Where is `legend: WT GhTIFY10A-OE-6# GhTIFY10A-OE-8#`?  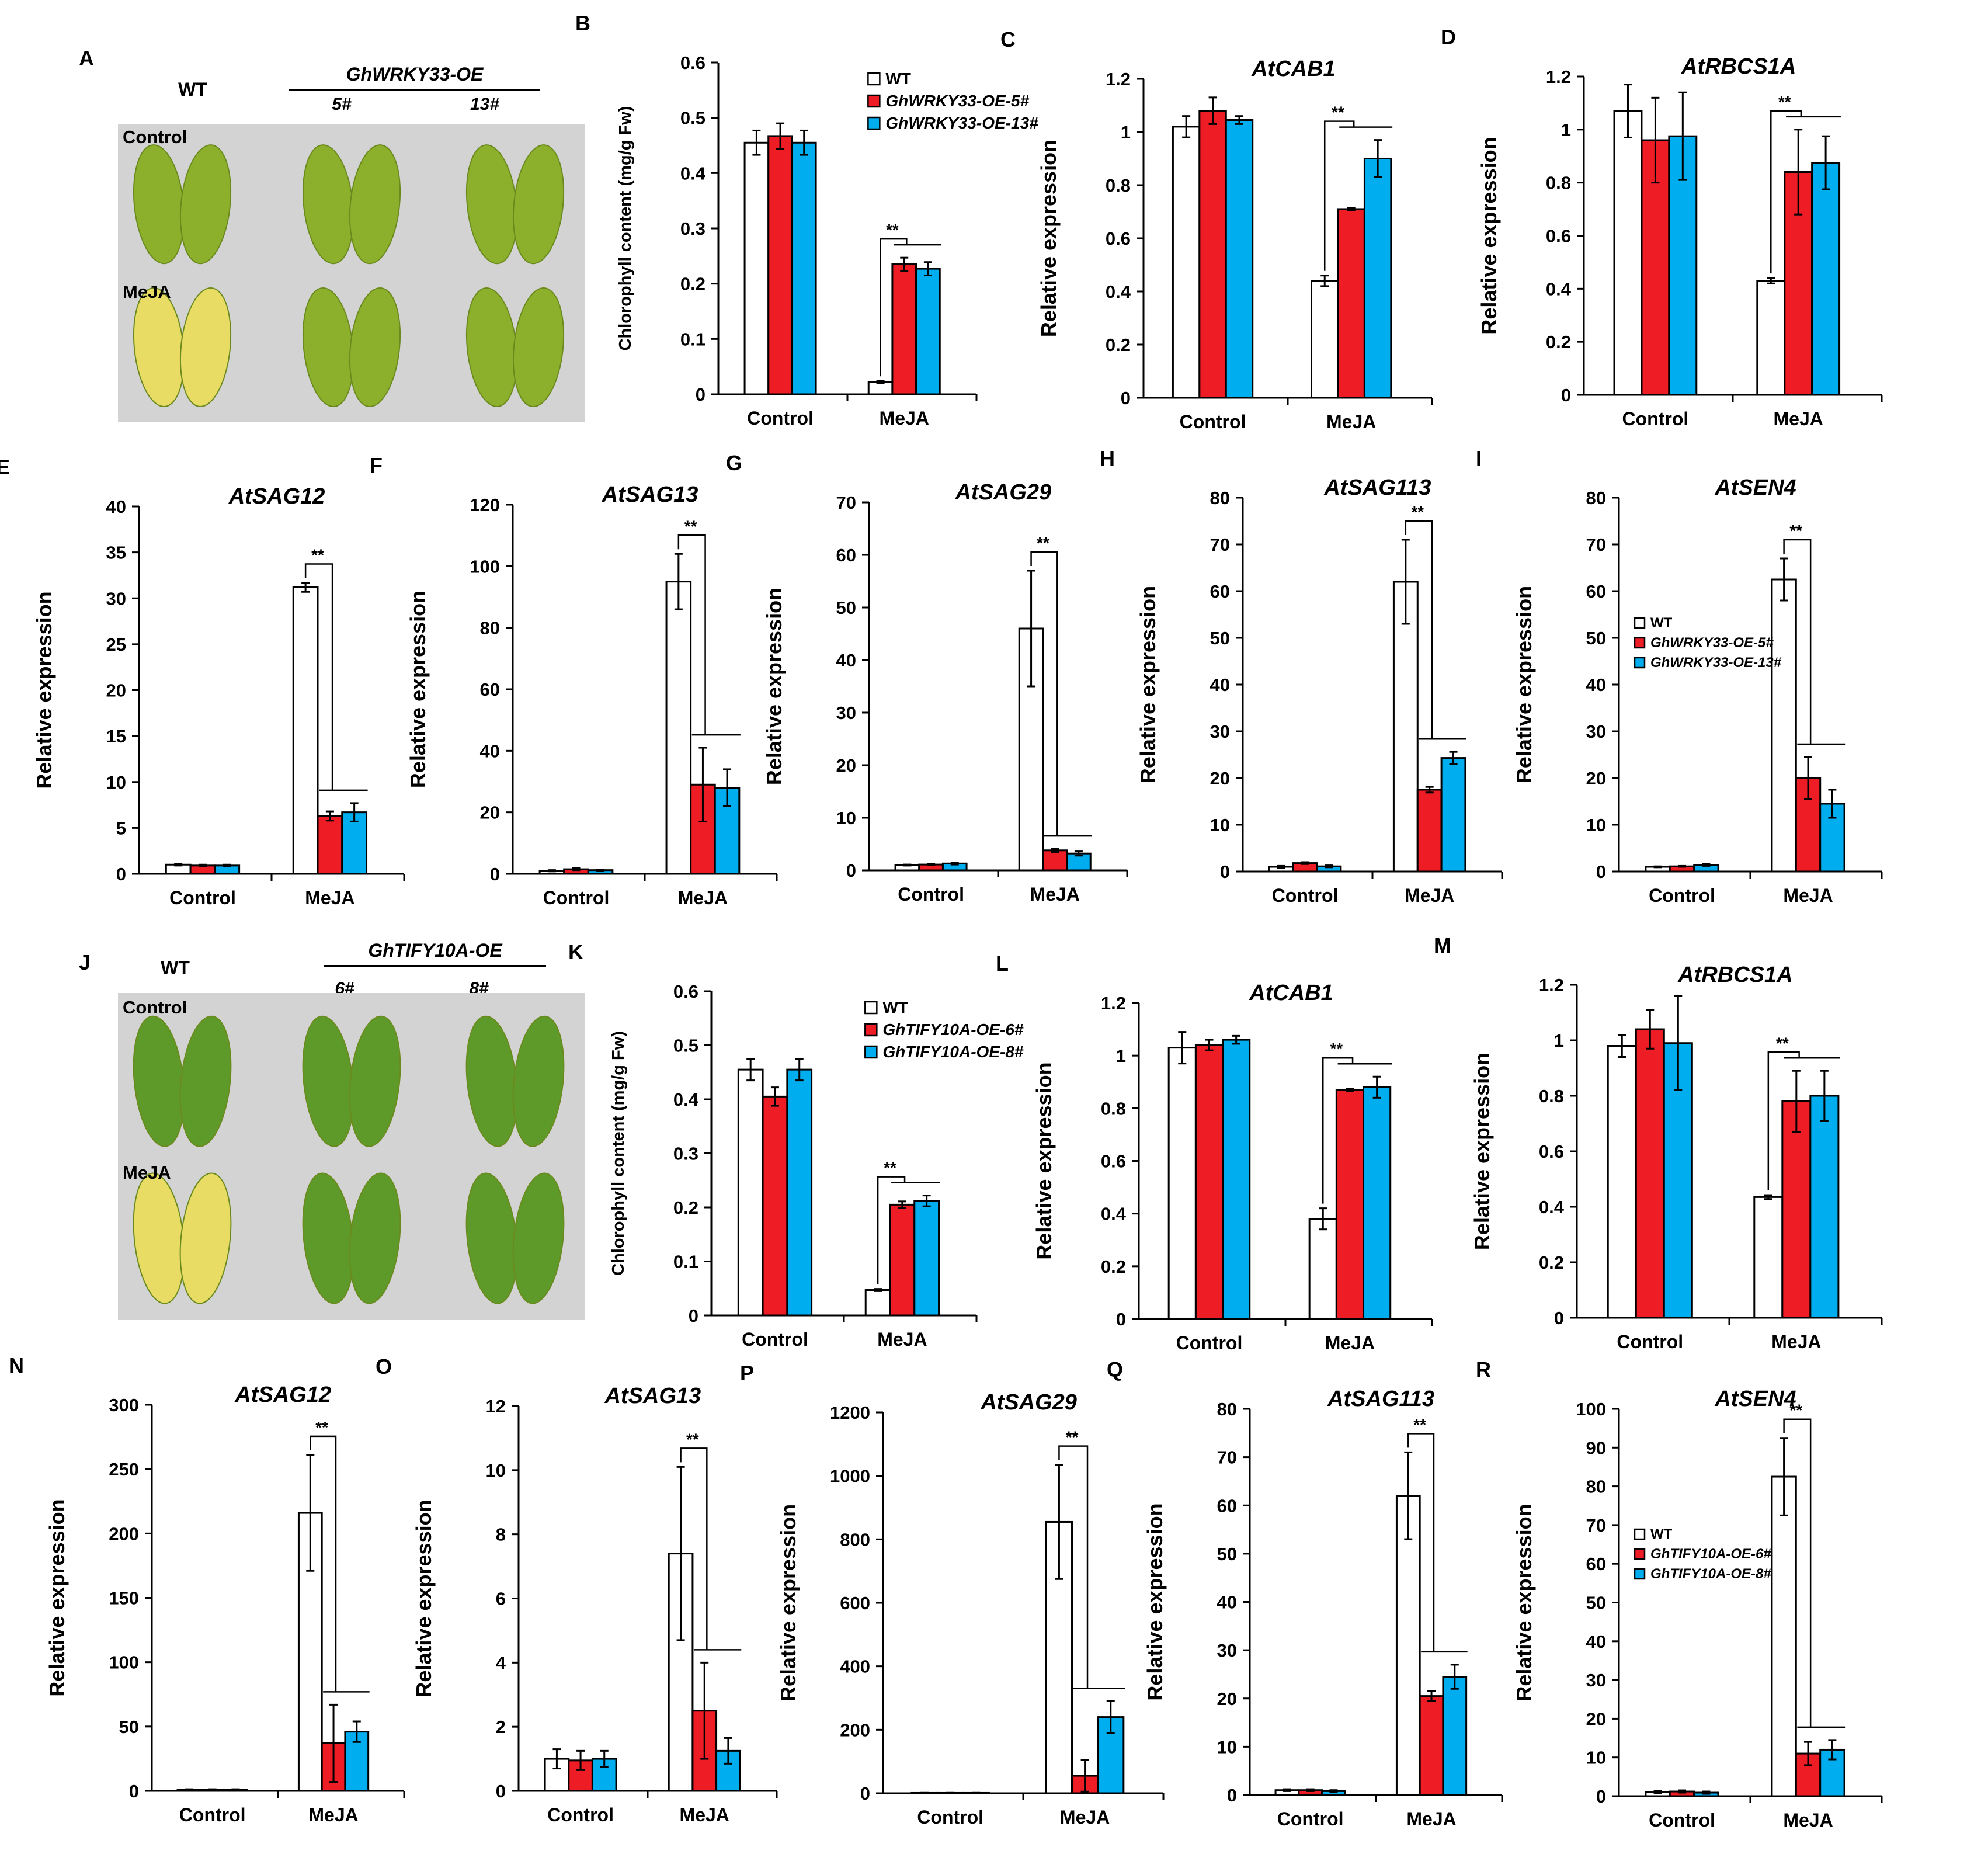
legend: WT GhTIFY10A-OE-6# GhTIFY10A-OE-8# is located at coordinates (944, 1029).